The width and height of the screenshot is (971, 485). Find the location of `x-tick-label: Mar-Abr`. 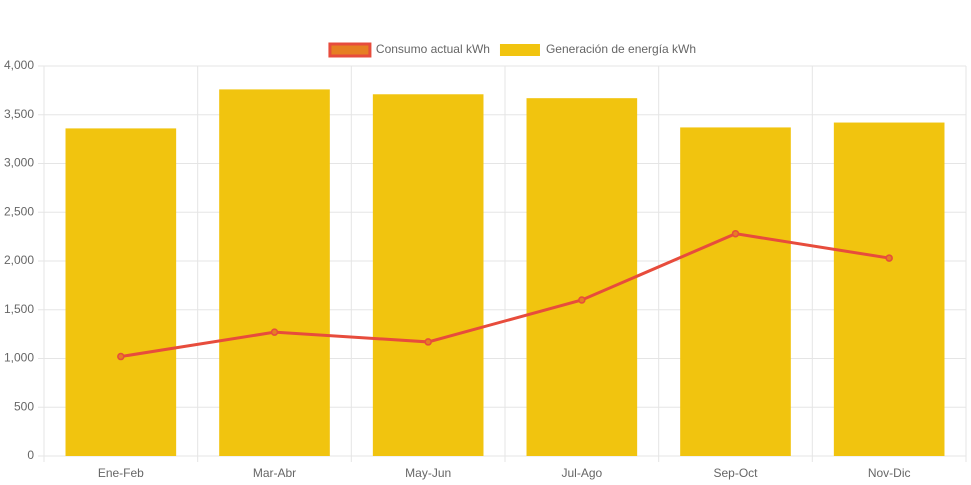

x-tick-label: Mar-Abr is located at coordinates (274, 473).